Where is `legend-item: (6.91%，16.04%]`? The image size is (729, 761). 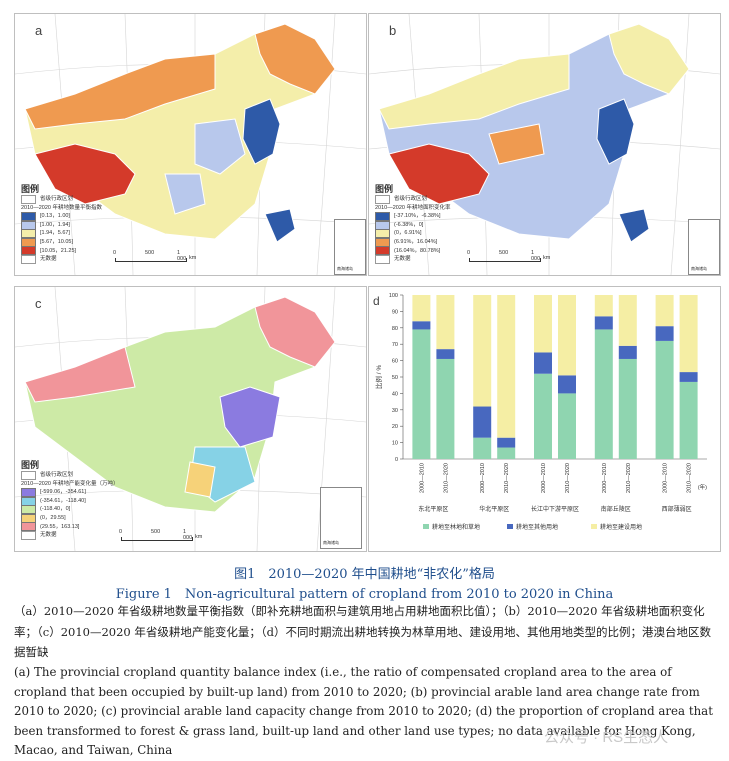 legend-item: (6.91%，16.04%] is located at coordinates (413, 242).